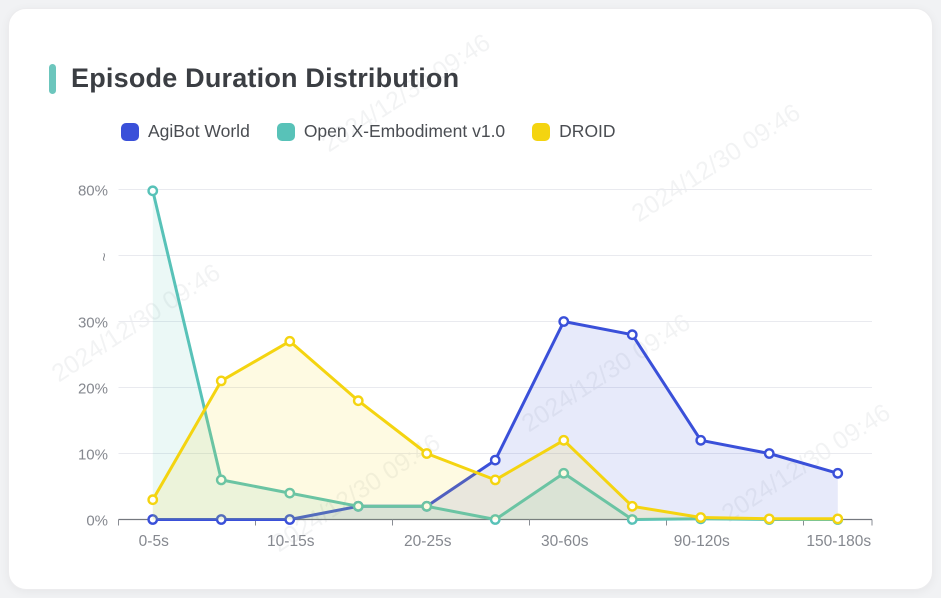 Image resolution: width=941 pixels, height=598 pixels. What do you see at coordinates (52, 78) in the screenshot?
I see `title-accent-bar` at bounding box center [52, 78].